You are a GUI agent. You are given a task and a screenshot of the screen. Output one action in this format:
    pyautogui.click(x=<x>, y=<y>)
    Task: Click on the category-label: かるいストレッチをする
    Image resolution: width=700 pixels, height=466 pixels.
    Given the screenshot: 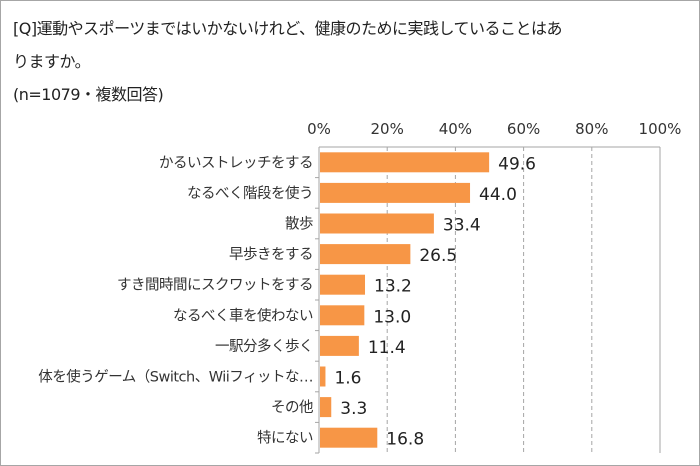 What is the action you would take?
    pyautogui.click(x=236, y=162)
    